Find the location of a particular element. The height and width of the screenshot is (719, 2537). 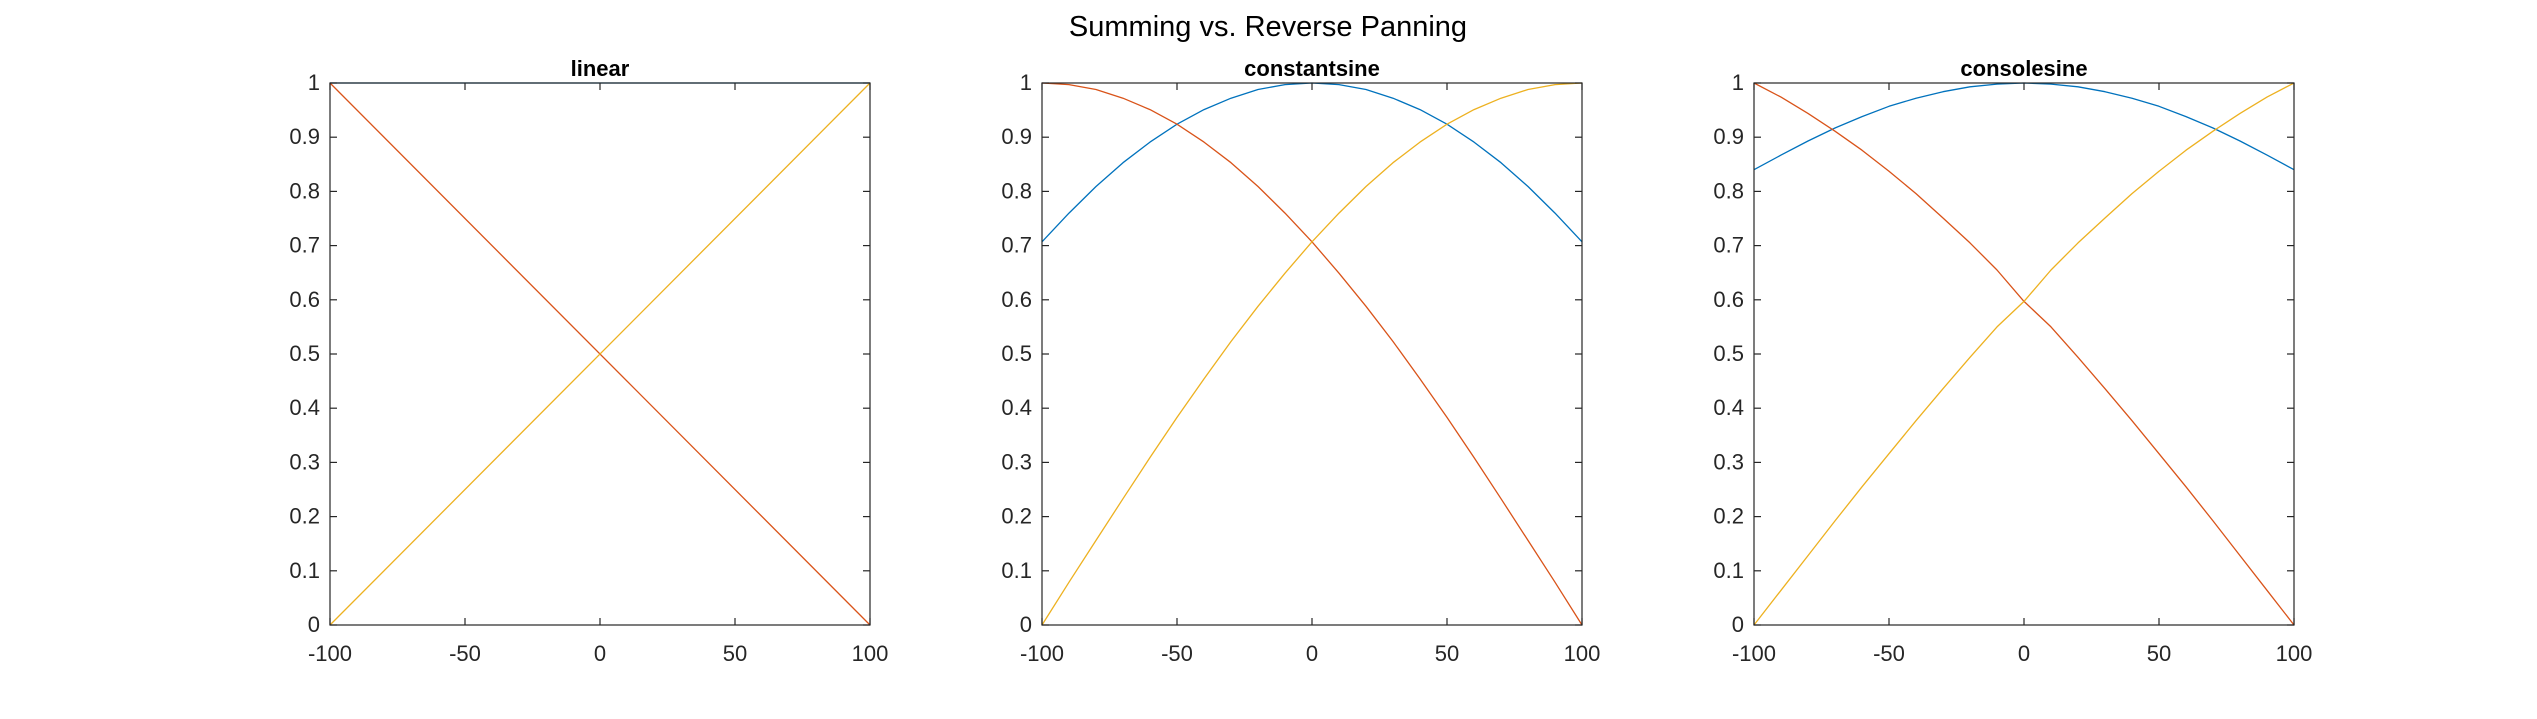

subplot-title: linear is located at coordinates (600, 68).